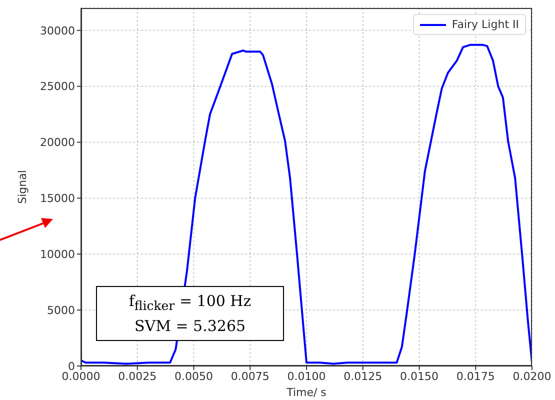 The height and width of the screenshot is (400, 555). What do you see at coordinates (57, 31) in the screenshot?
I see `y-tick-label: 30000` at bounding box center [57, 31].